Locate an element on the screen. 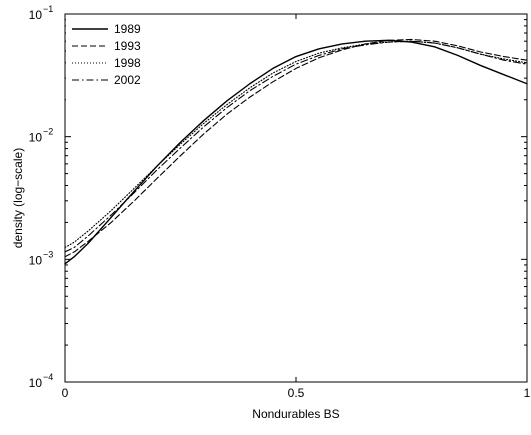 The image size is (531, 435). y-tick-exponent: −4 is located at coordinates (48, 377).